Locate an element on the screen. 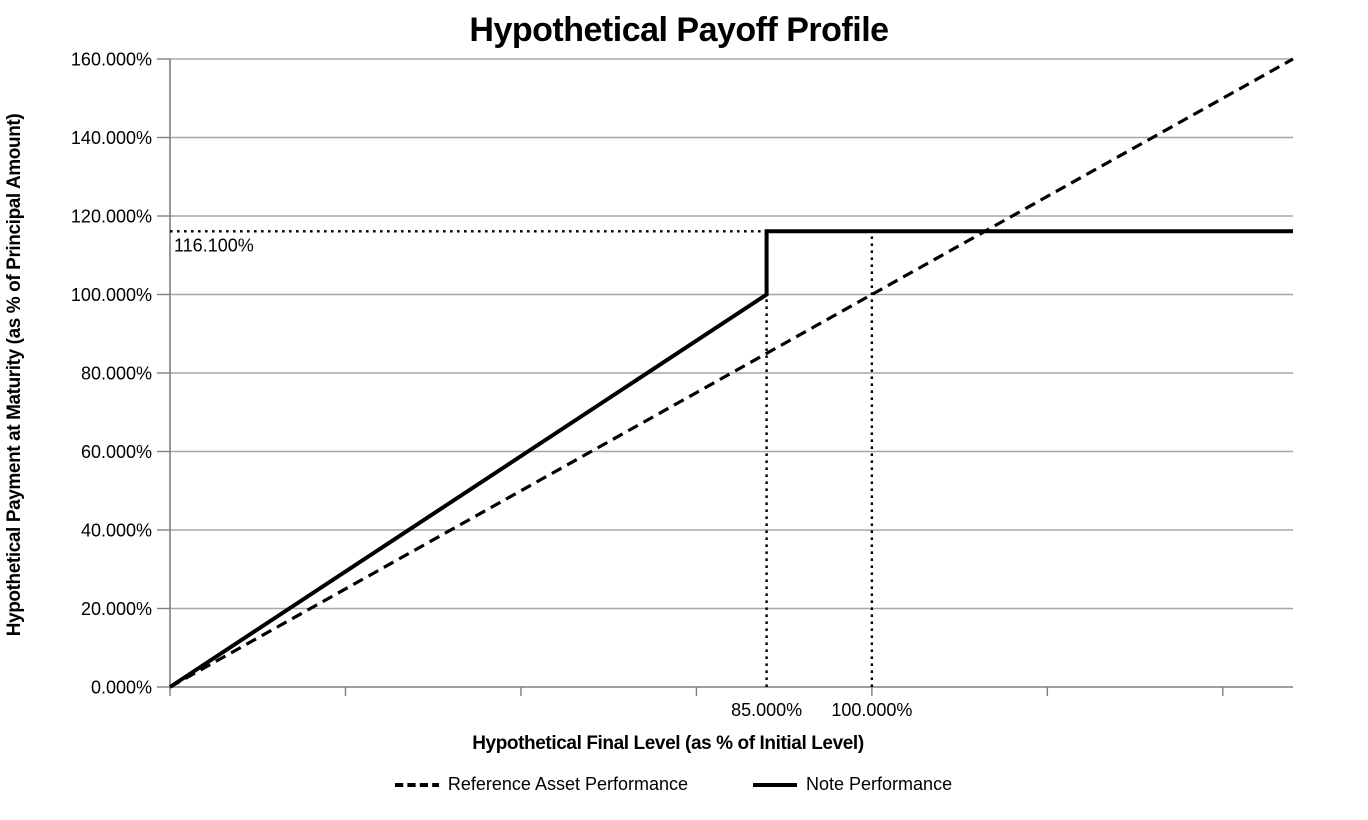  y-tick-label-140: 140.000% is located at coordinates (111, 138).